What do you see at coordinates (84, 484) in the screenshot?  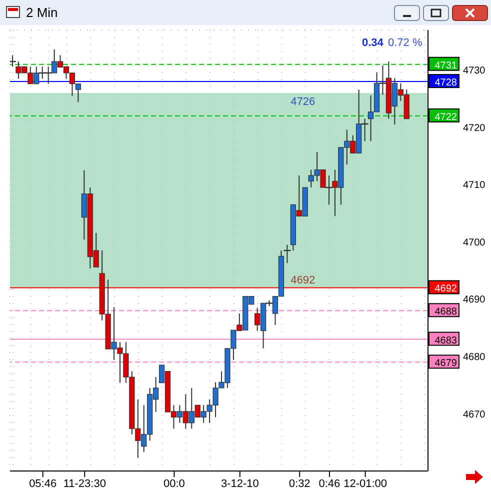 I see `x-tick-label: 11-23:30` at bounding box center [84, 484].